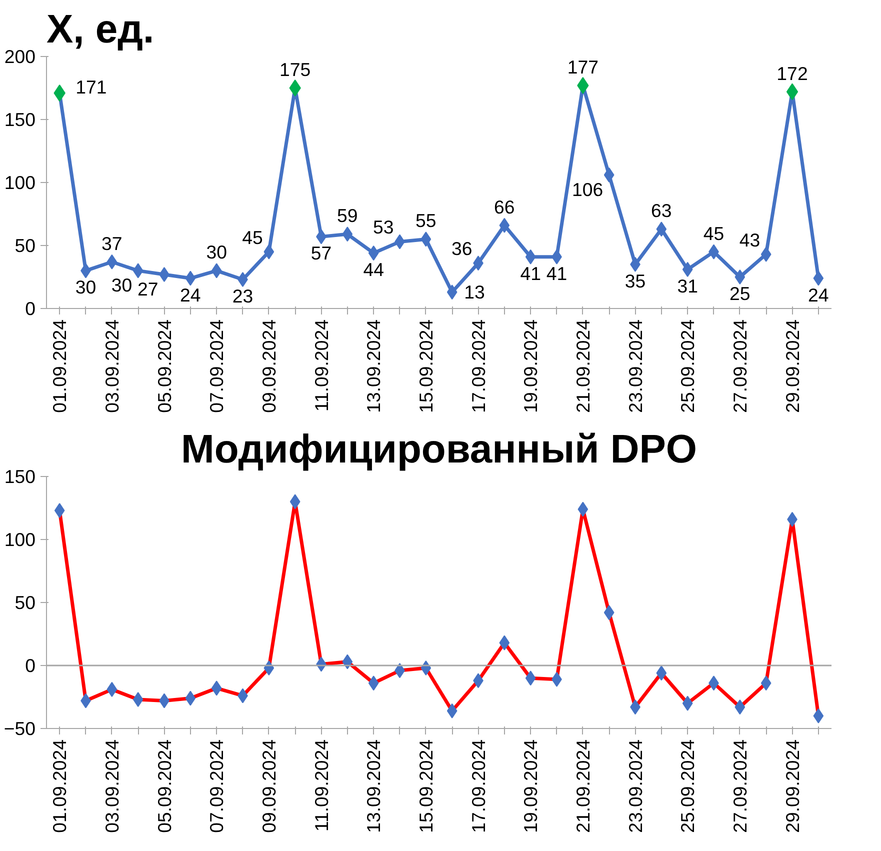 This screenshot has width=881, height=851. What do you see at coordinates (439, 450) in the screenshot?
I see `chart-title: Модифицированный DPO` at bounding box center [439, 450].